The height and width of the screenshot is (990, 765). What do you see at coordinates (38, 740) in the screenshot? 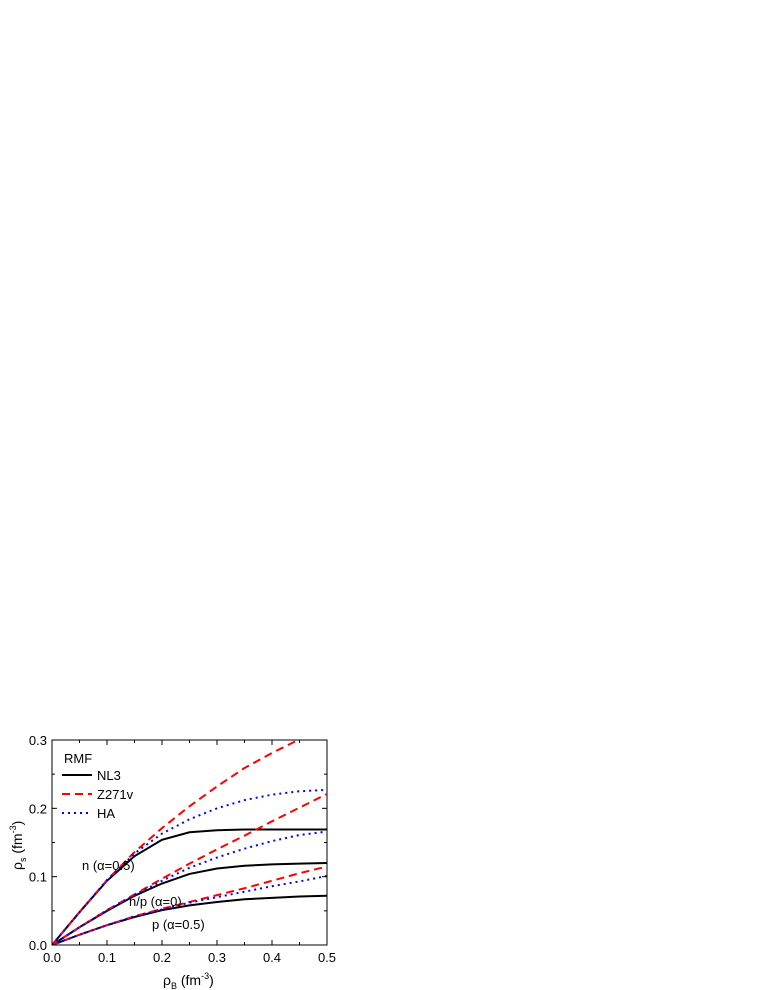
I see `y-tick-label: 0.3` at bounding box center [38, 740].